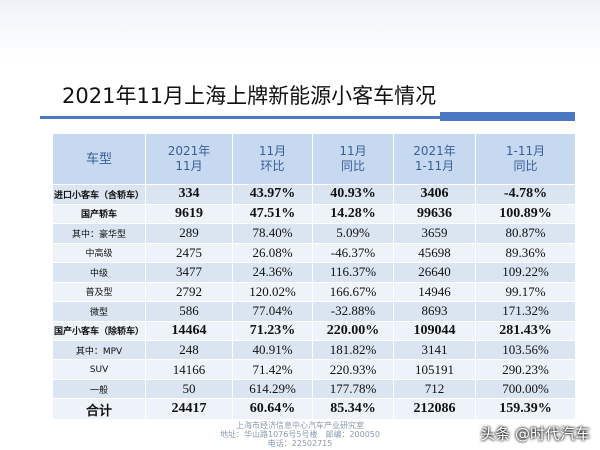  I want to click on header-cell: 2021年 1-11月, so click(434, 159).